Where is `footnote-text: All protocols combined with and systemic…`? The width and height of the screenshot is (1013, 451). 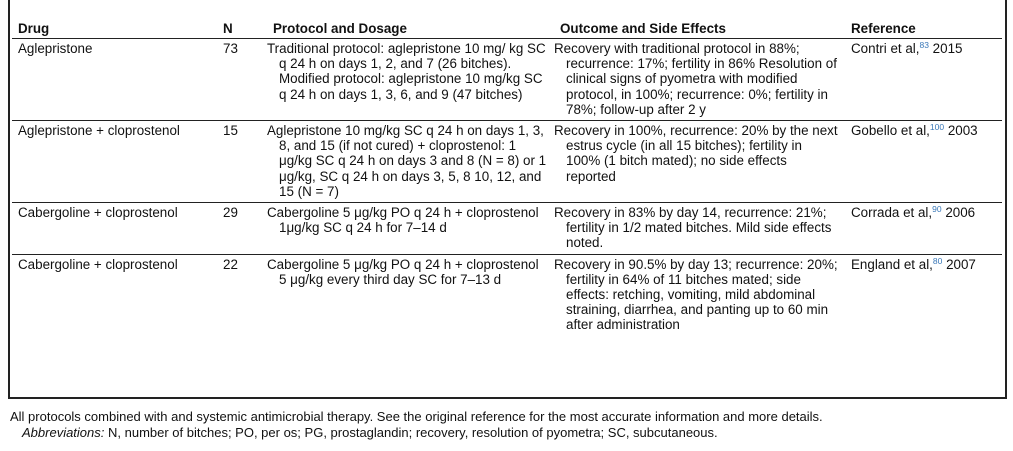
footnote-text: All protocols combined with and systemic… is located at coordinates (416, 416).